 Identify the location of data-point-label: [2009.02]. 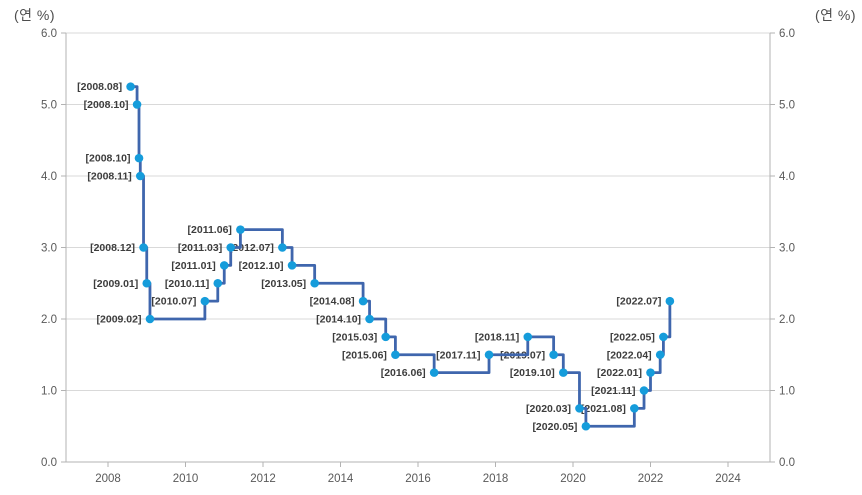
(119, 320).